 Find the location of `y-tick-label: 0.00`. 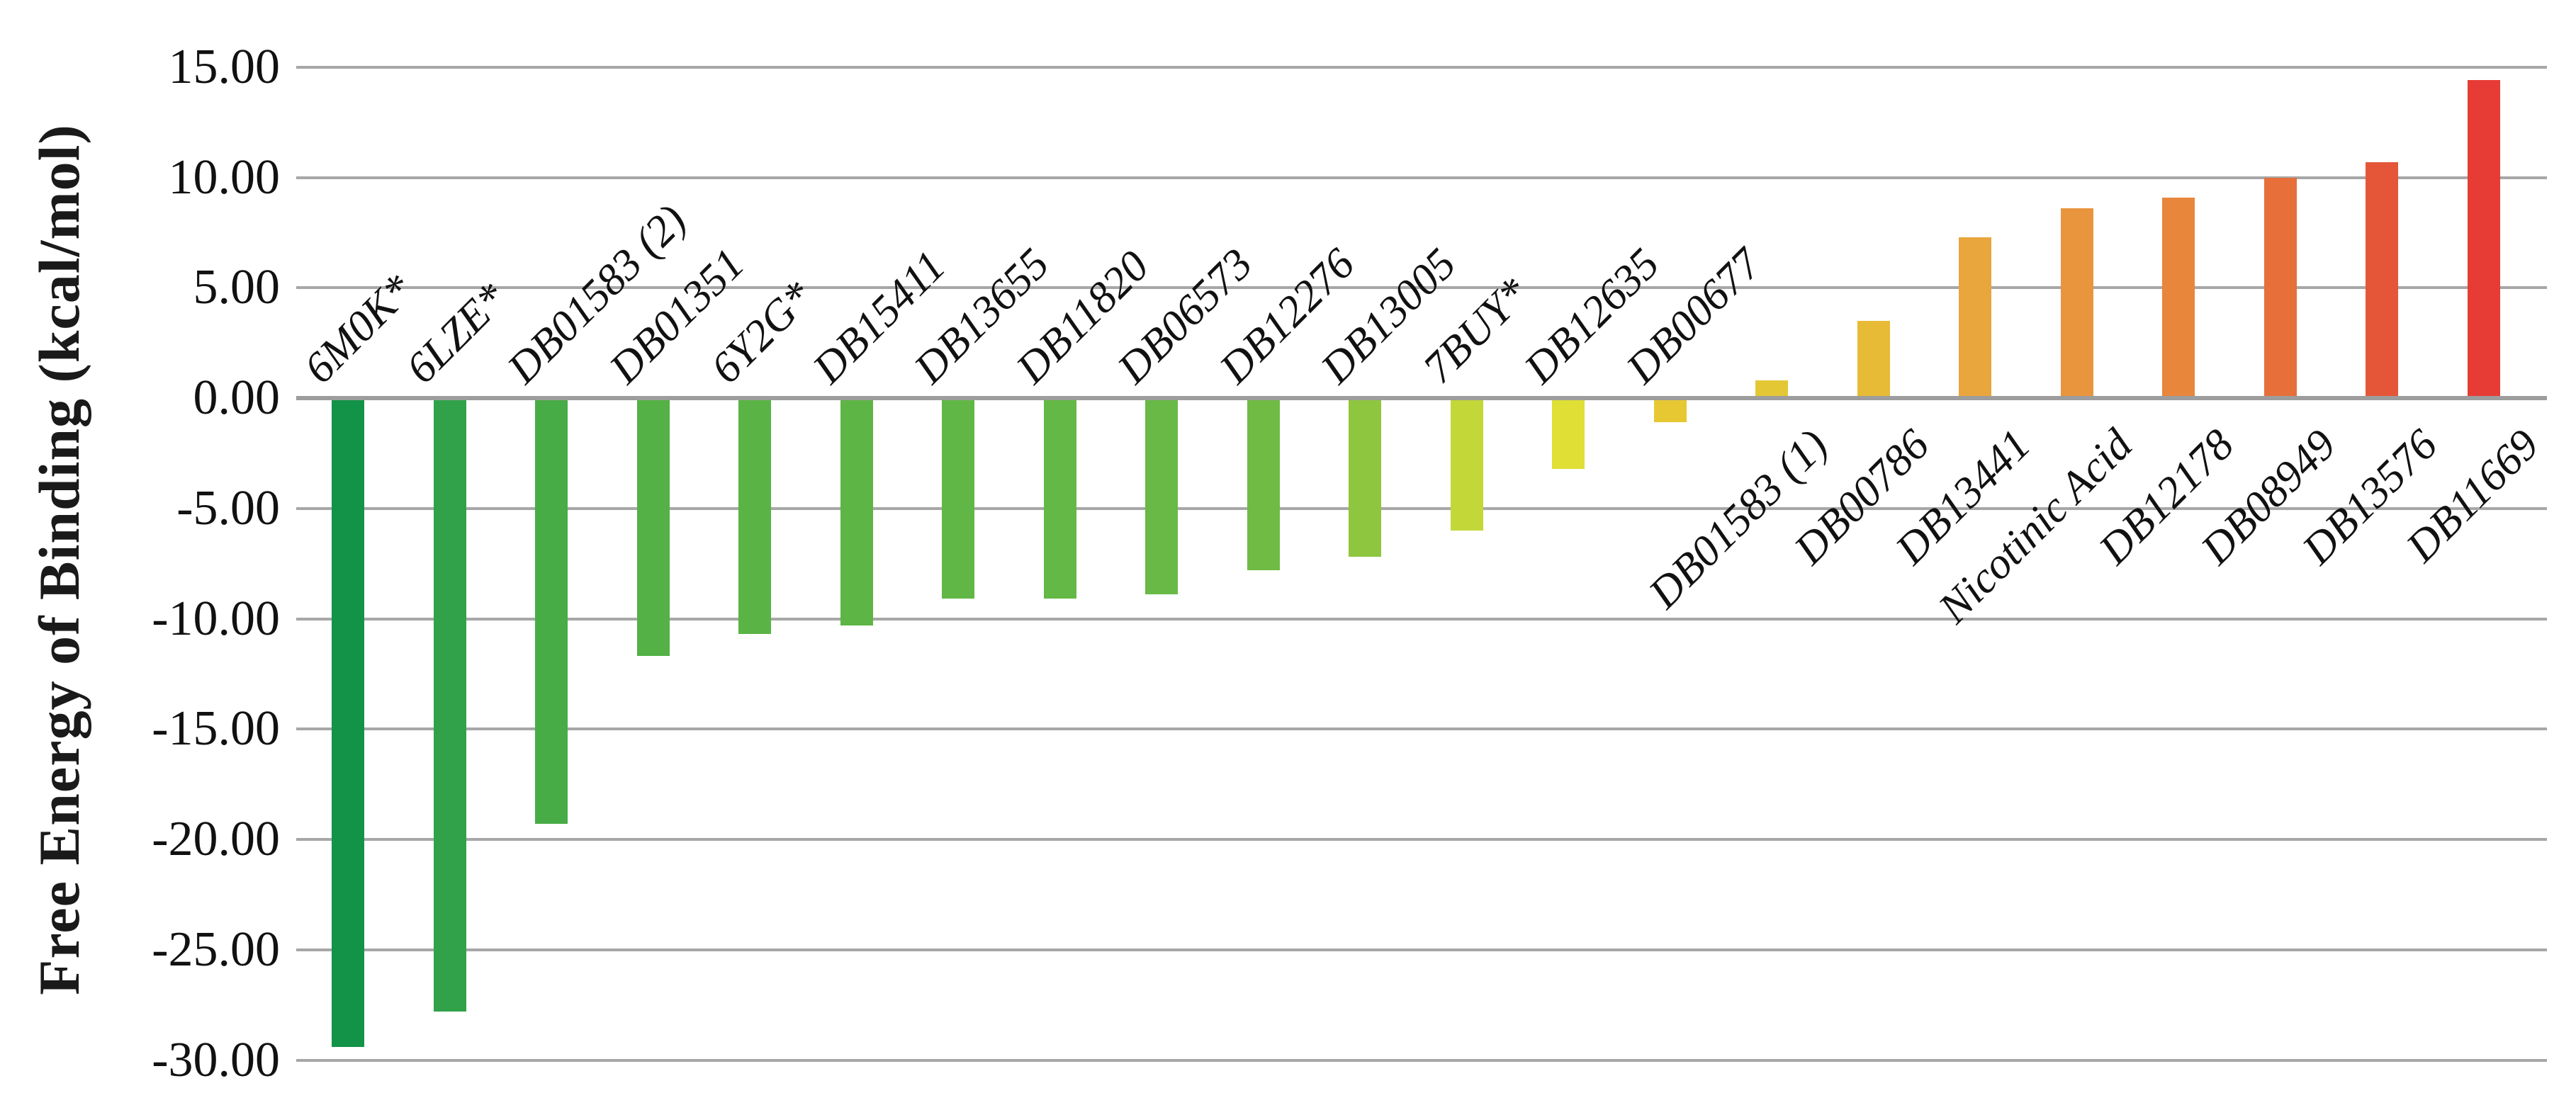

y-tick-label: 0.00 is located at coordinates (237, 397).